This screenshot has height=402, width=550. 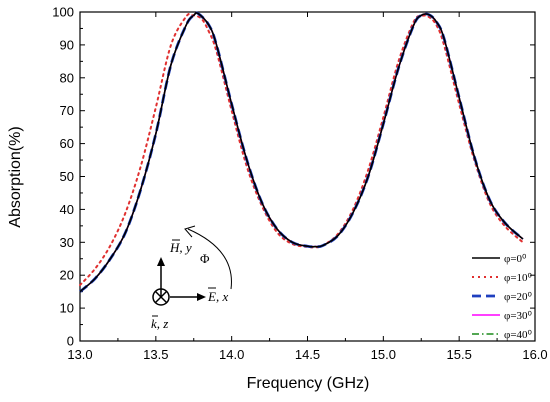 What do you see at coordinates (201, 297) in the screenshot?
I see `e-arrow-head` at bounding box center [201, 297].